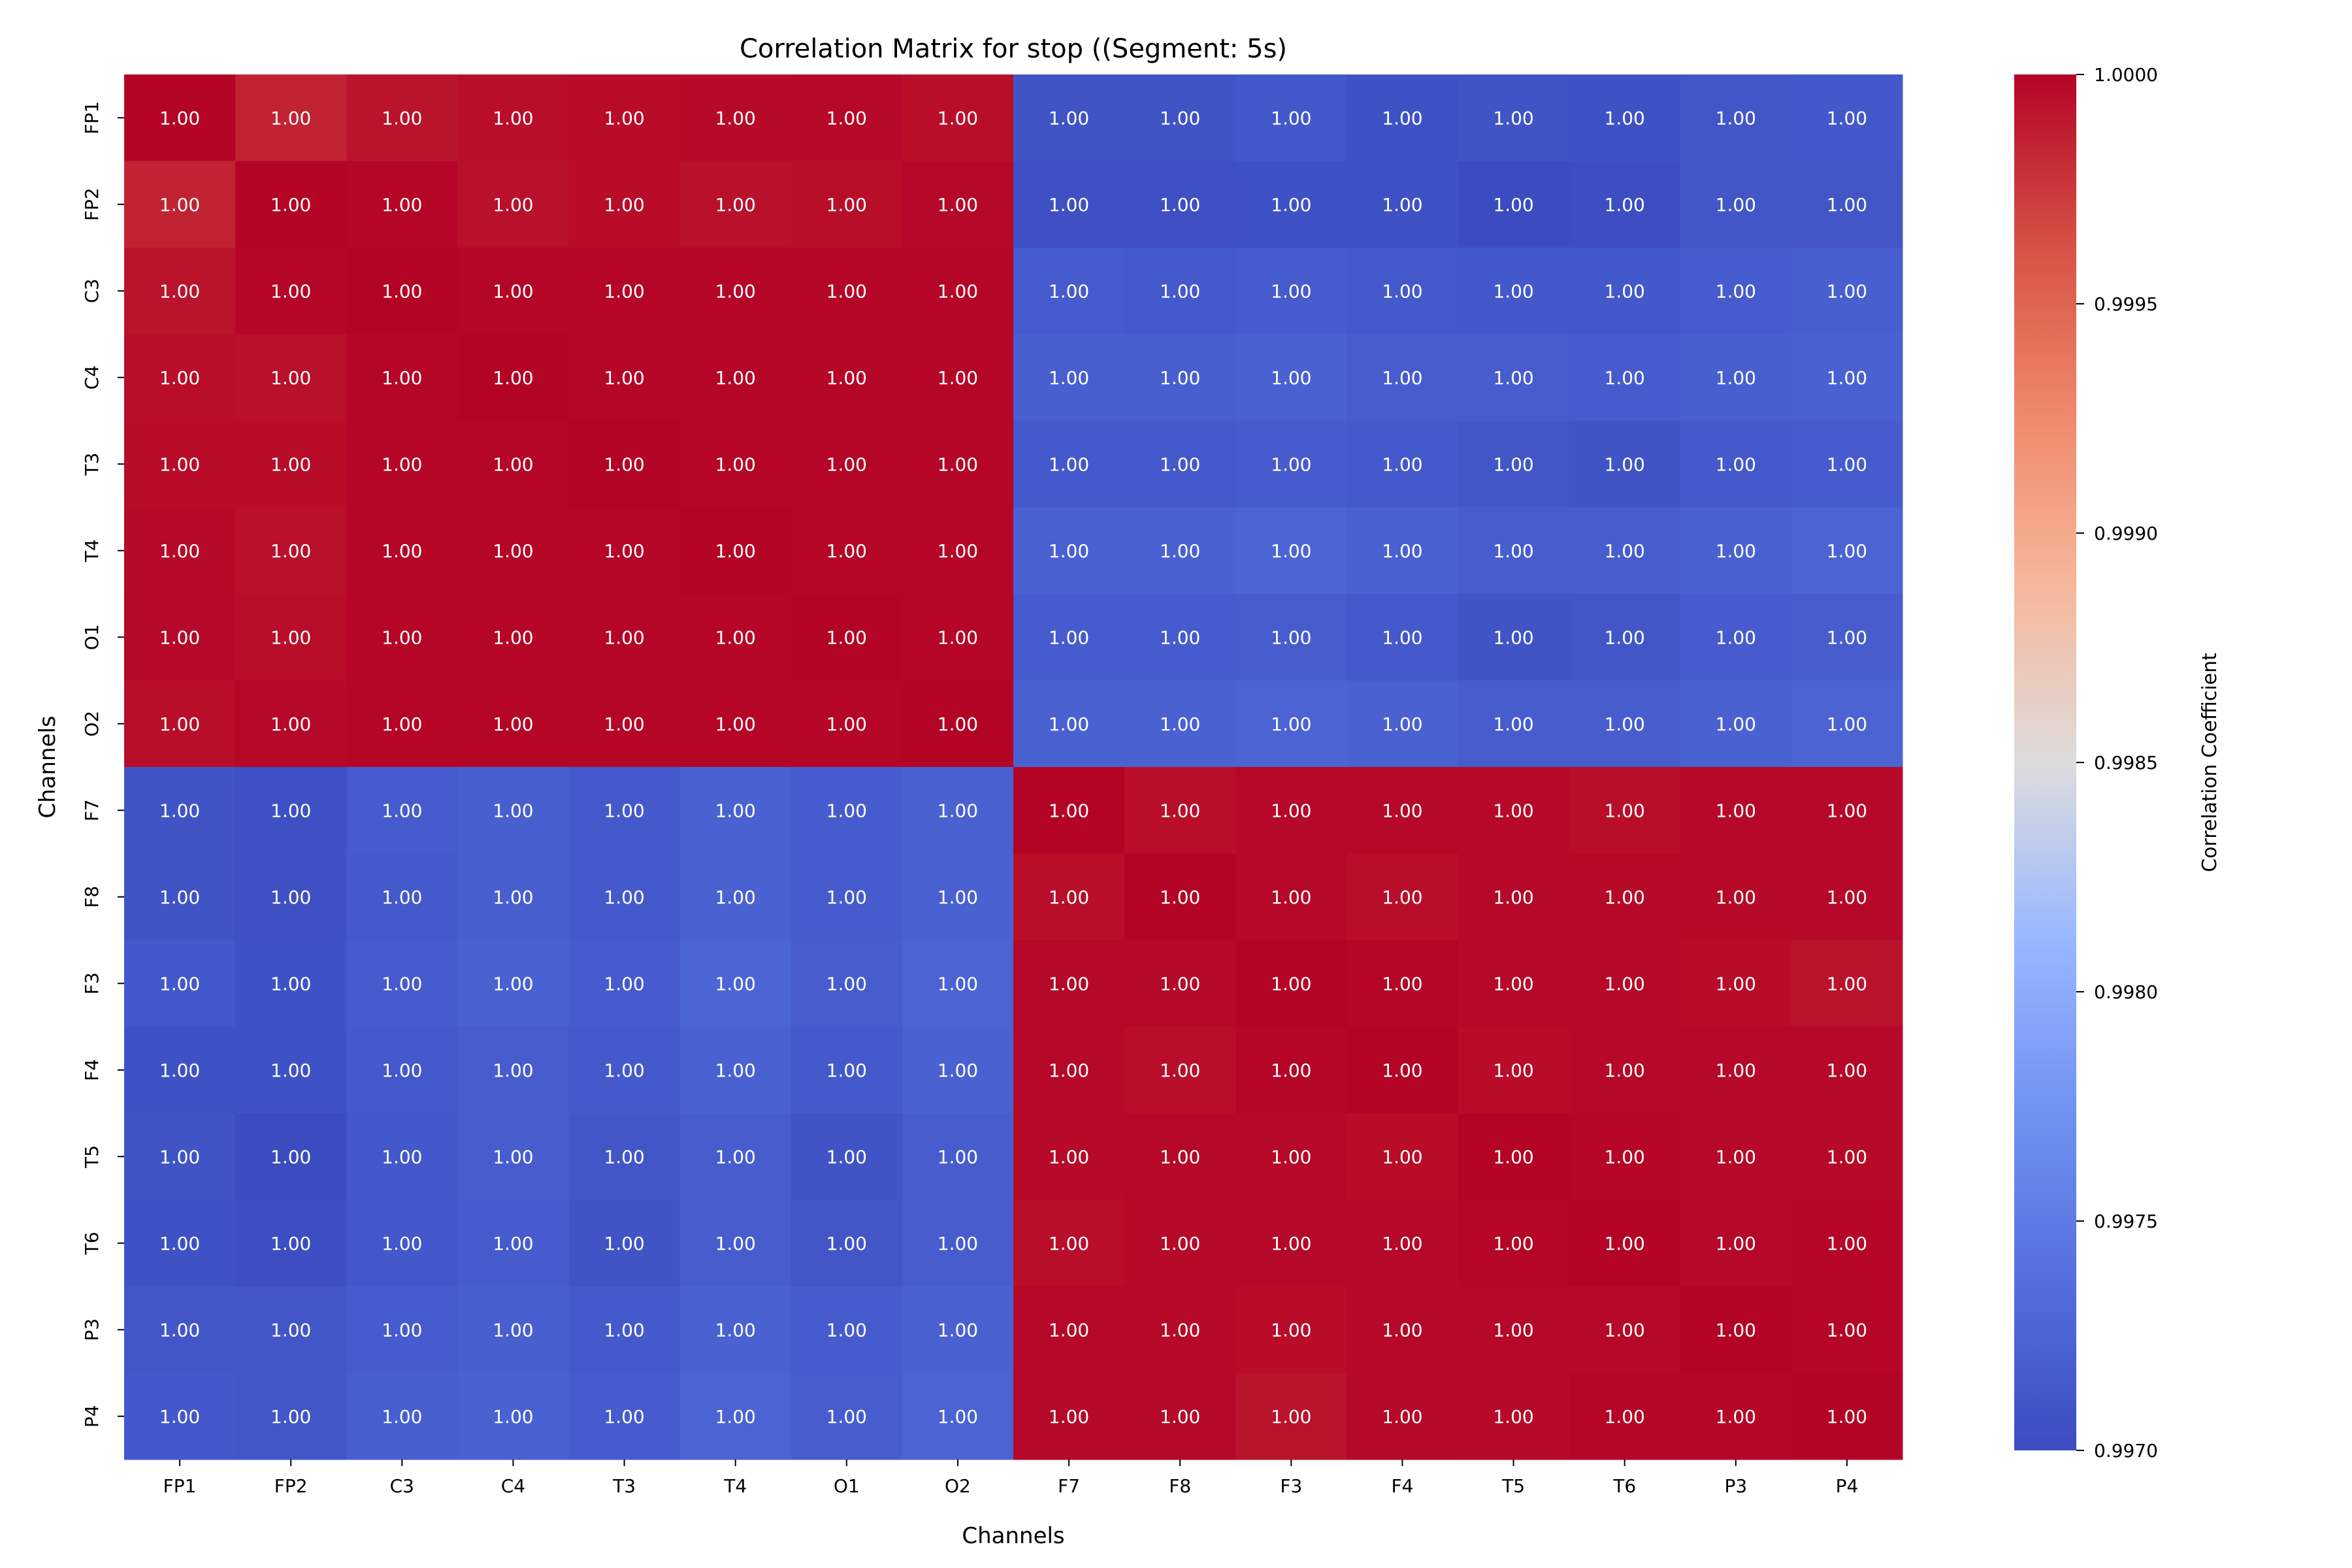  What do you see at coordinates (92, 118) in the screenshot?
I see `y-tick-label: FP1` at bounding box center [92, 118].